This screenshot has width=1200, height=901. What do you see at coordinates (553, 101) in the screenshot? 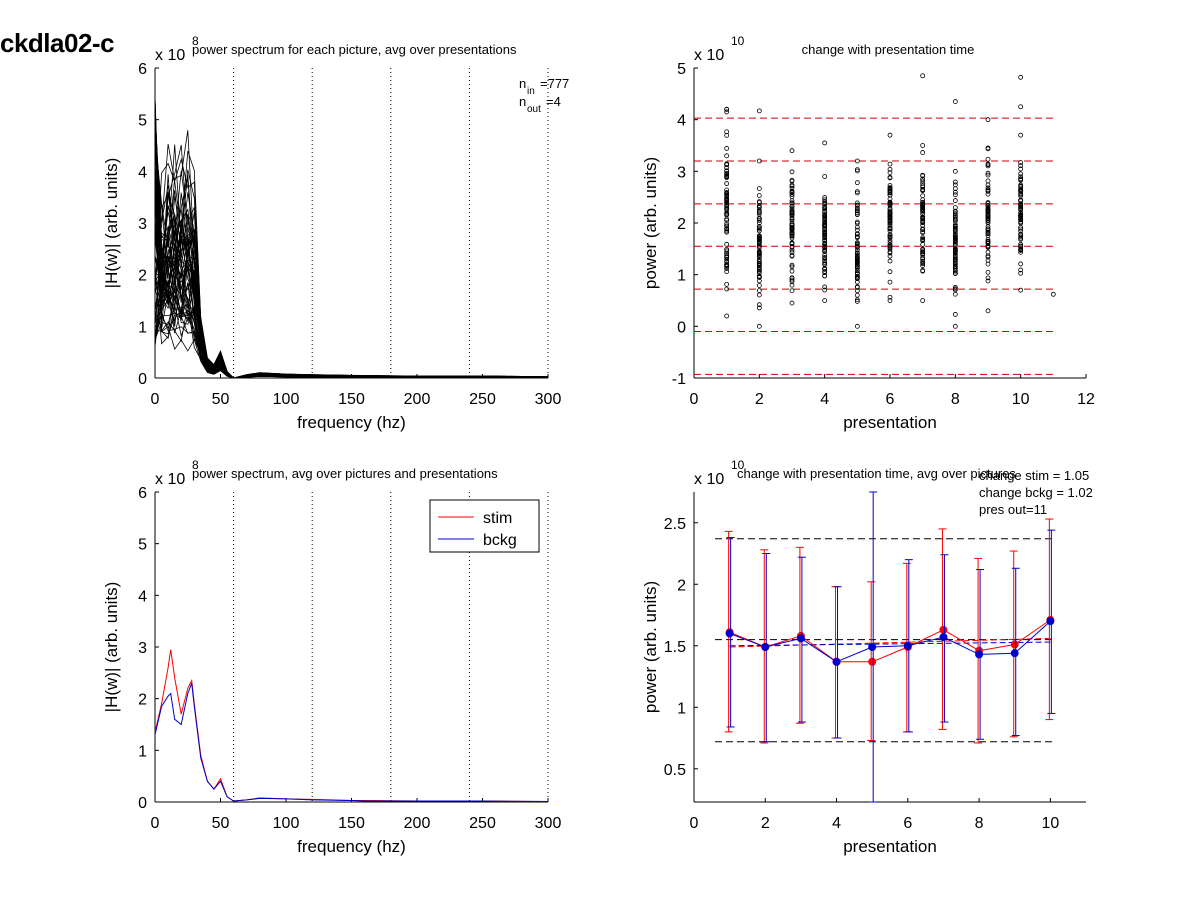
I see `n-out-value: =4` at bounding box center [553, 101].